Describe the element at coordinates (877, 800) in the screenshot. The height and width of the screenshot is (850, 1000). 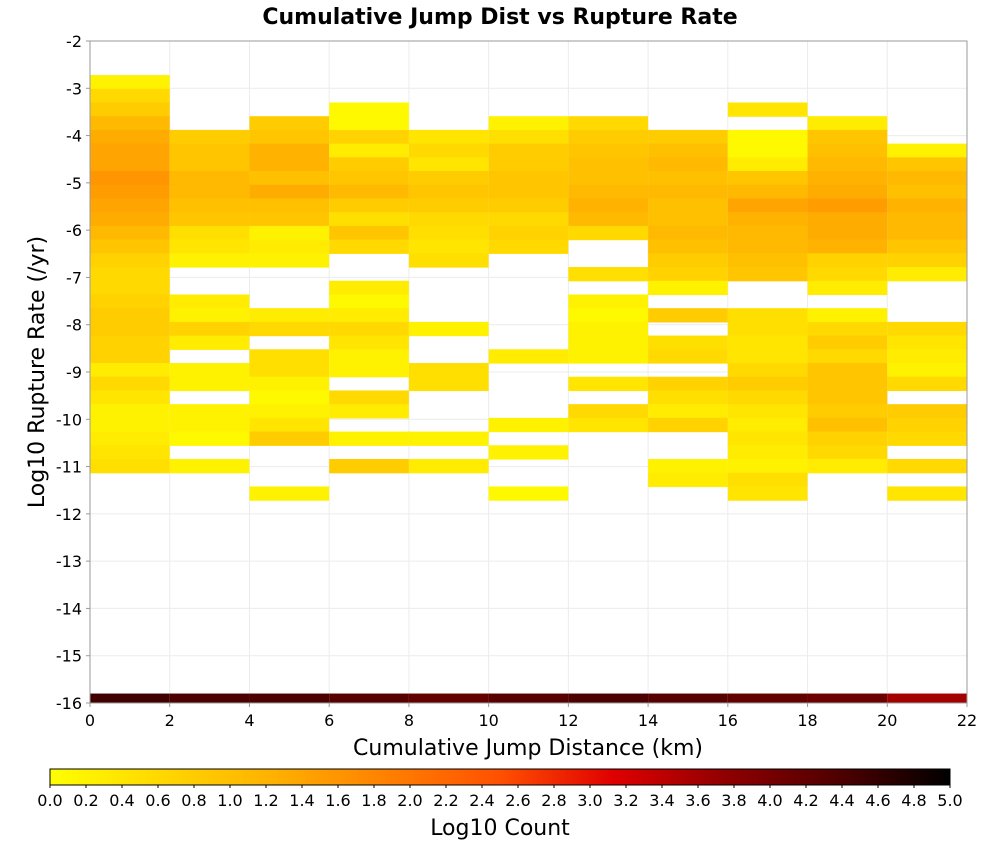
I see `colorbar-tick-label: 4.6` at that location.